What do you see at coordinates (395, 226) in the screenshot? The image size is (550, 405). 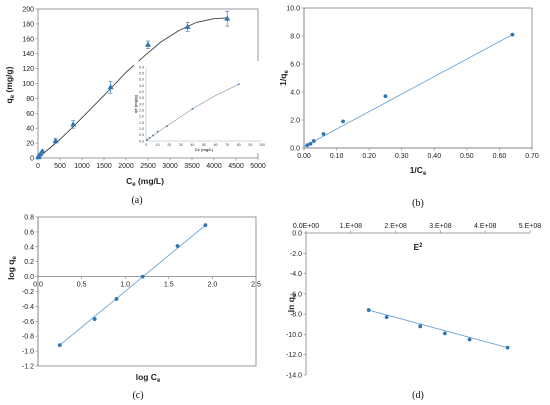 I see `panel-d-x-tick-label: 2.E+08` at bounding box center [395, 226].